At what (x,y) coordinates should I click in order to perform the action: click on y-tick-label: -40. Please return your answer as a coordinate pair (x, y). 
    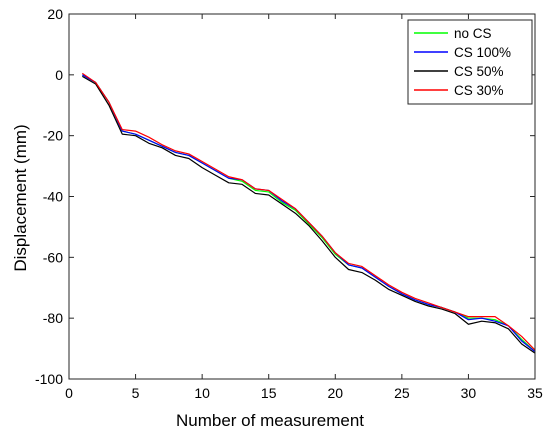
    Looking at the image, I should click on (53, 197).